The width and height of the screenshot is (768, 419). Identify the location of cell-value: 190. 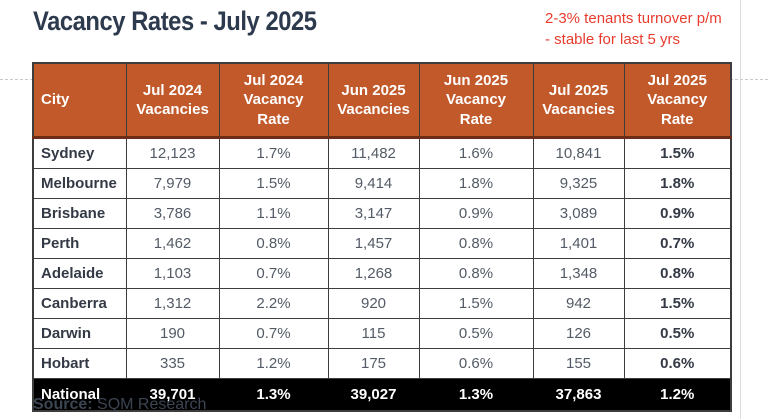
(172, 333).